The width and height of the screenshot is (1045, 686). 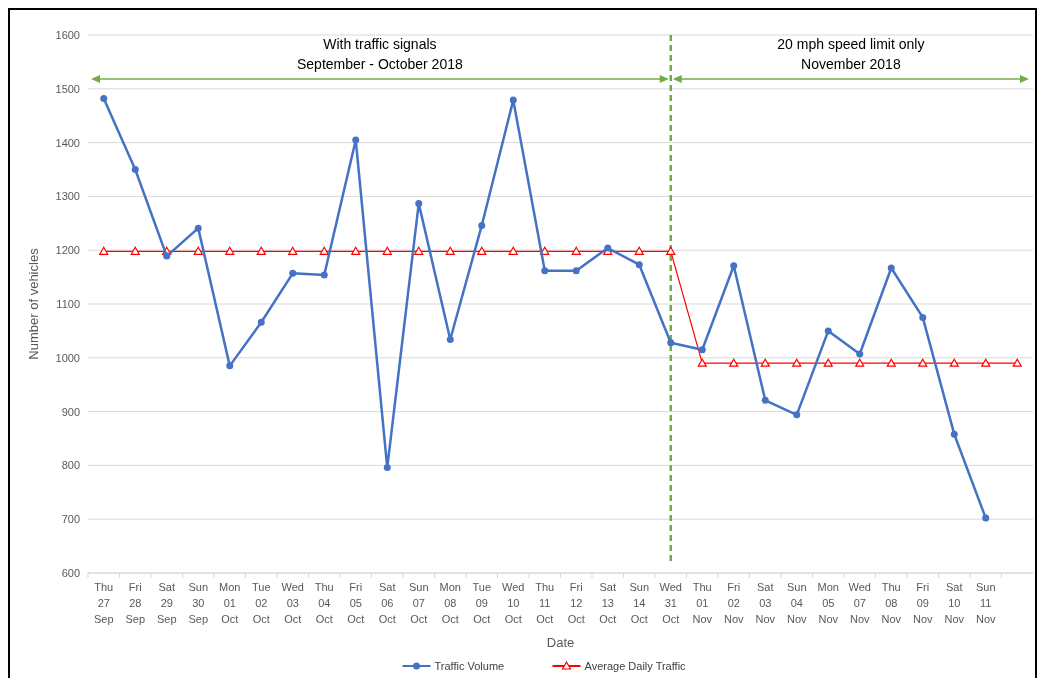 I want to click on y-tick-label: 1300, so click(x=67, y=196).